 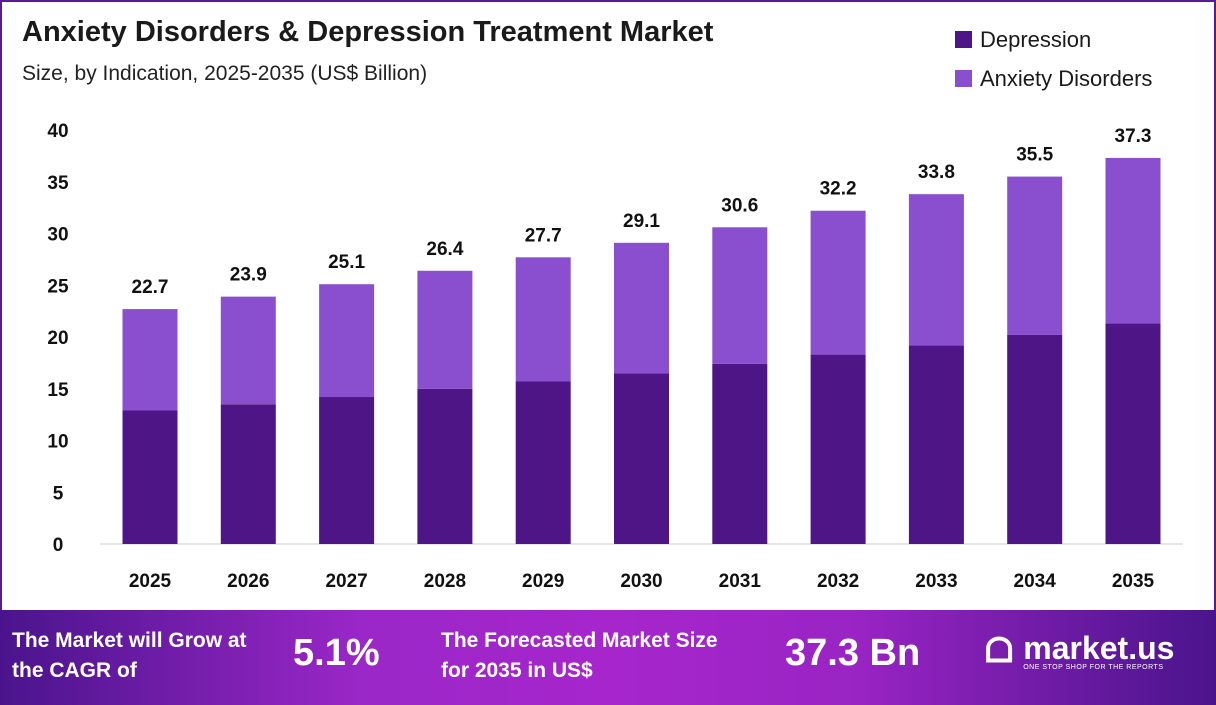 I want to click on x-tick-label: 2030, so click(x=641, y=581).